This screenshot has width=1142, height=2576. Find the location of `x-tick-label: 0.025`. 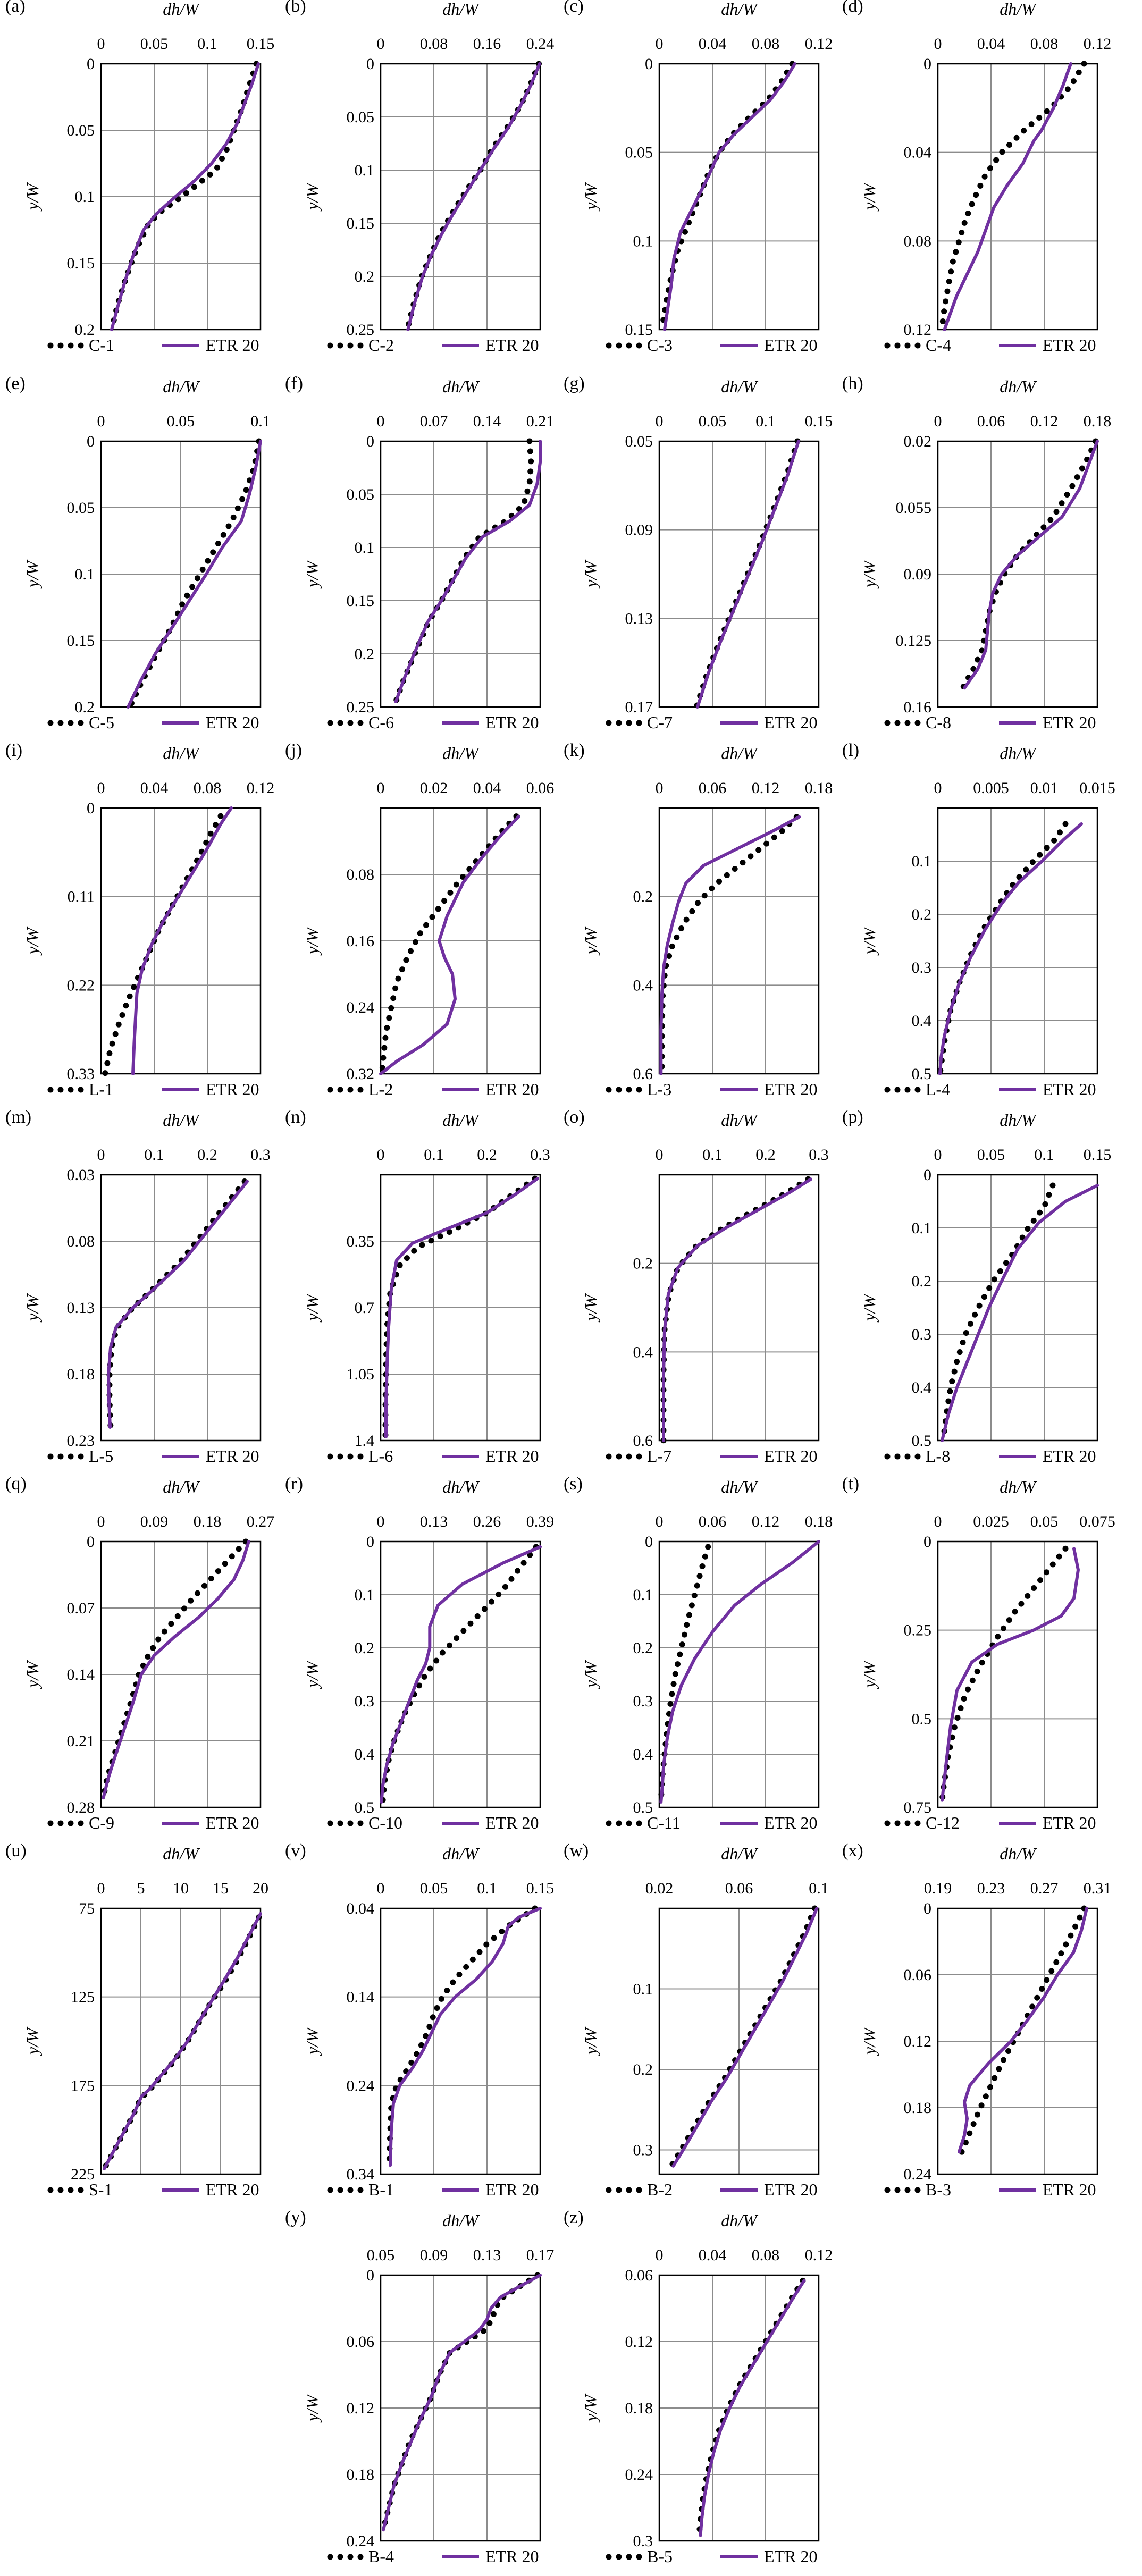

x-tick-label: 0.025 is located at coordinates (991, 1521).